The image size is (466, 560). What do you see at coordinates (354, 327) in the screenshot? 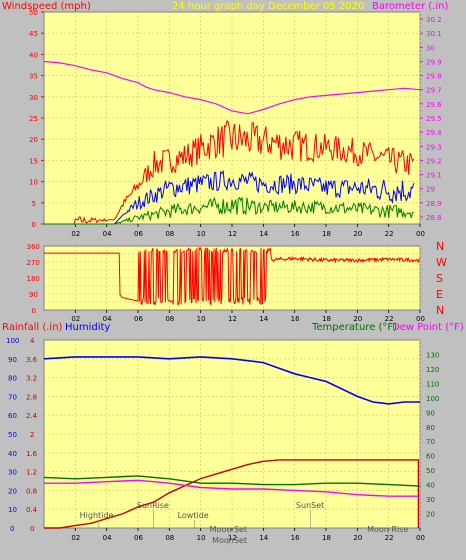
I see `temperature-axis-title: Temperature (°F)` at bounding box center [354, 327].